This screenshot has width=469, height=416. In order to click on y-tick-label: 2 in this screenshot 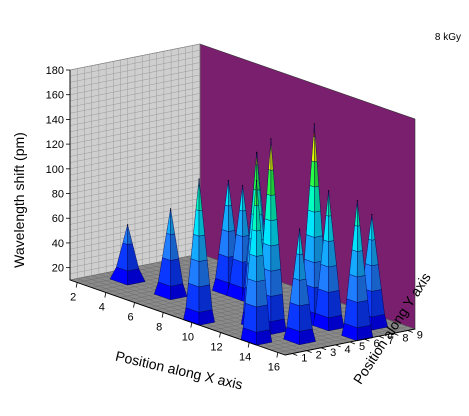, I will do `click(319, 356)`.